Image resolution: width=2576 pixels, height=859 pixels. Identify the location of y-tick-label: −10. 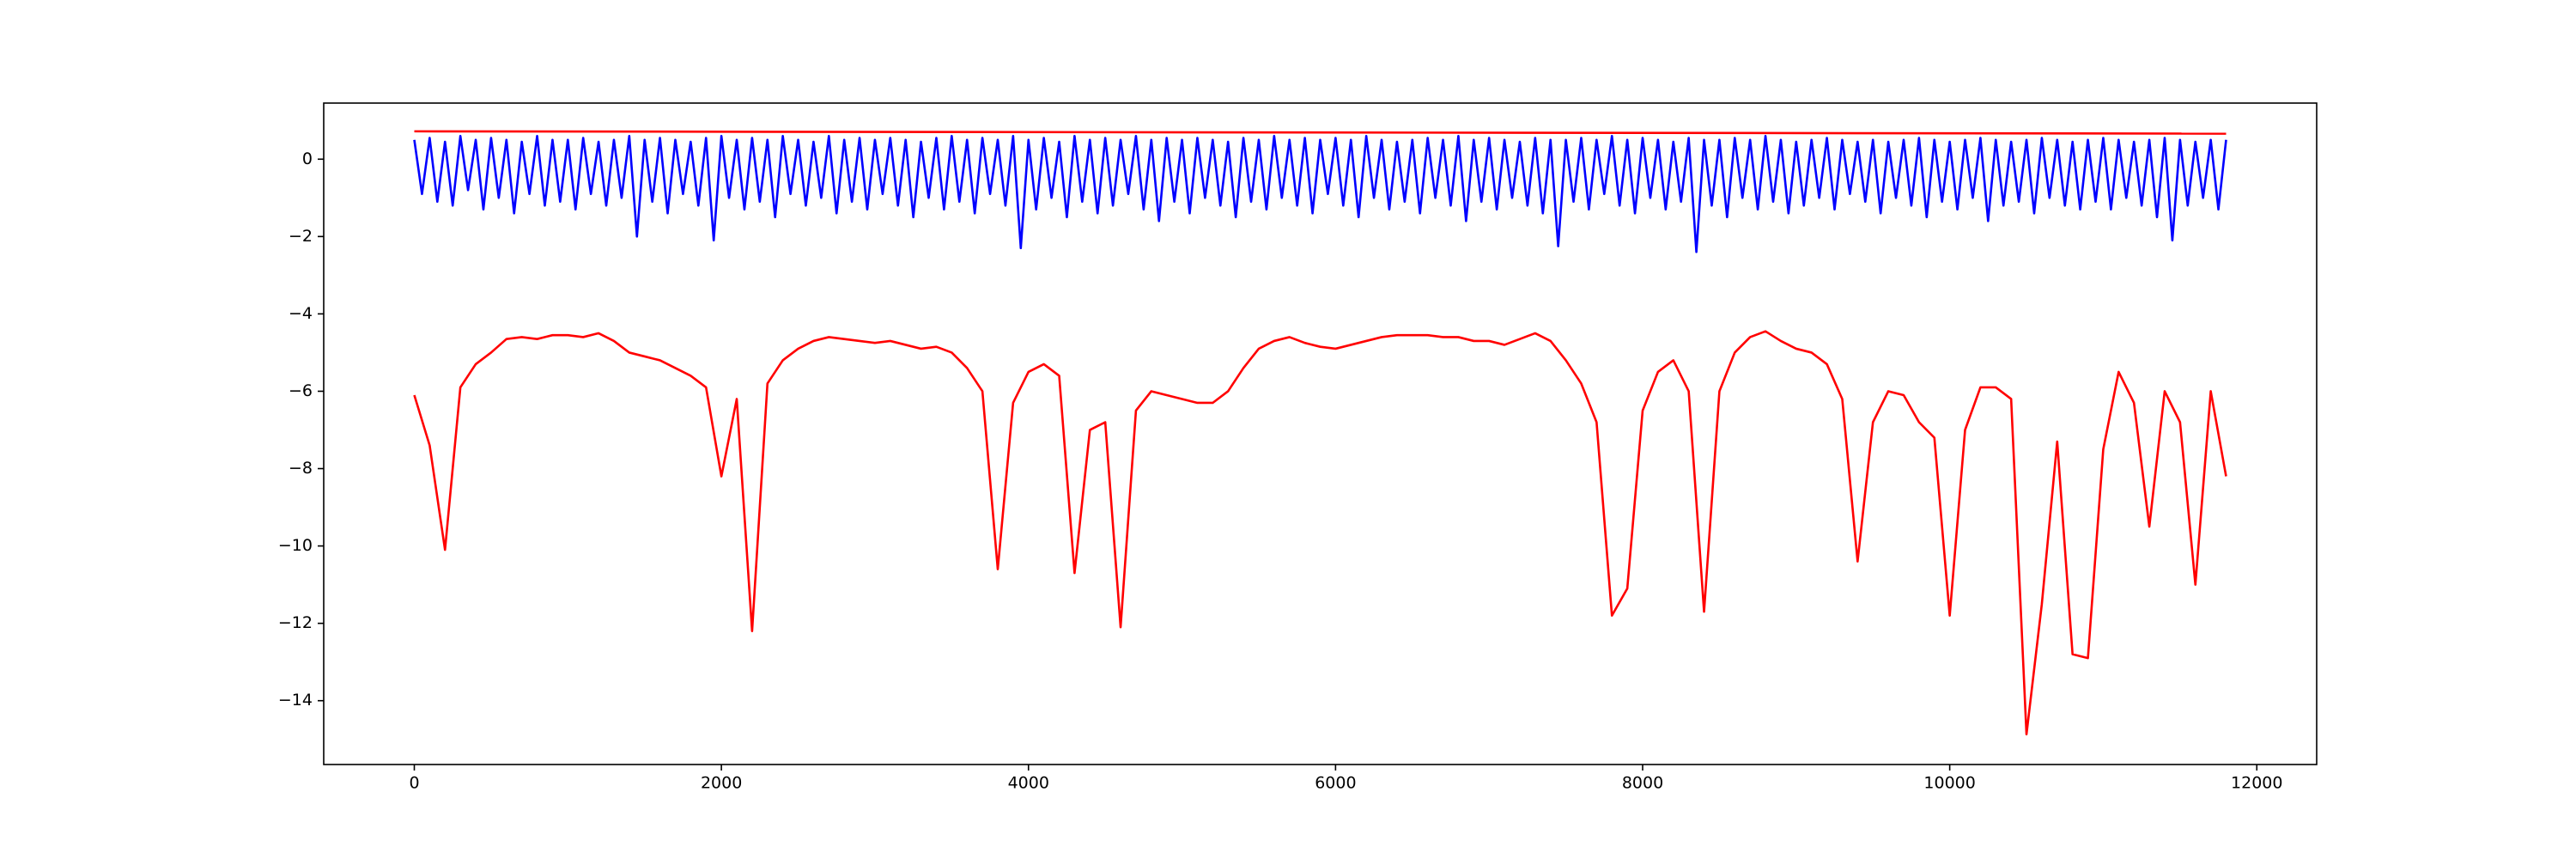
(295, 545).